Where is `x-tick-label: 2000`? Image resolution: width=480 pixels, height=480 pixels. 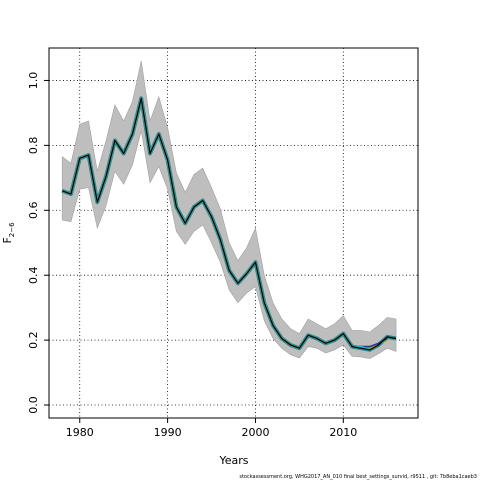
x-tick-label: 2000 is located at coordinates (255, 432).